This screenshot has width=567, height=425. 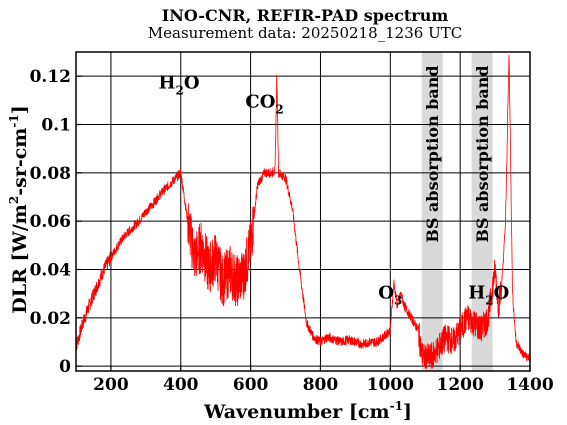 I want to click on x-tick-label: 1200, so click(x=459, y=385).